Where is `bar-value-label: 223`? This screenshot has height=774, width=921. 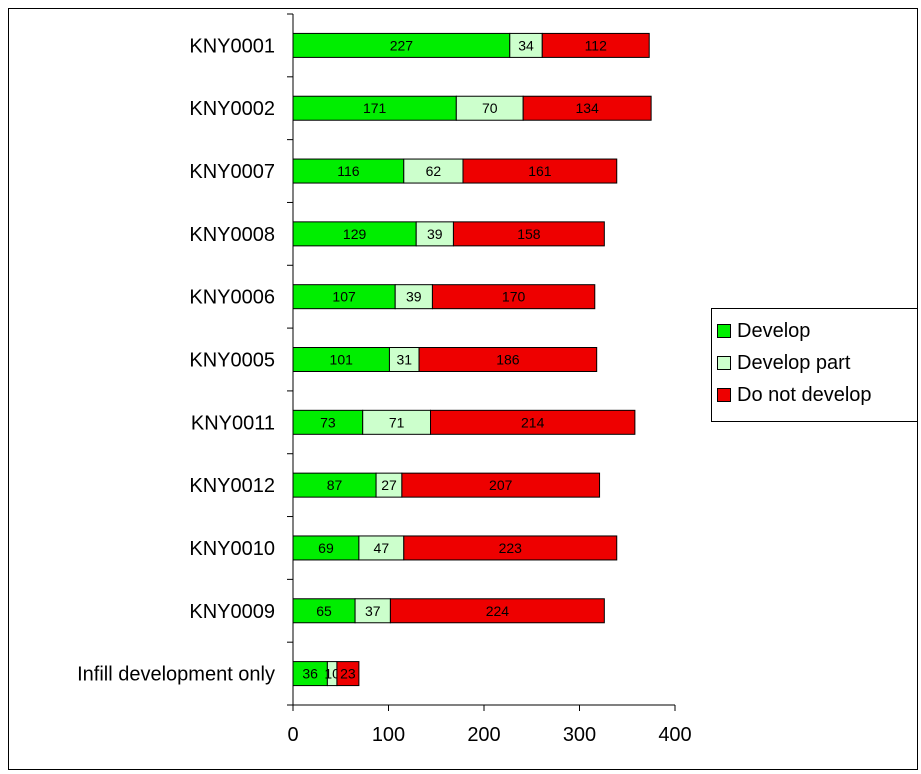
bar-value-label: 223 is located at coordinates (511, 548).